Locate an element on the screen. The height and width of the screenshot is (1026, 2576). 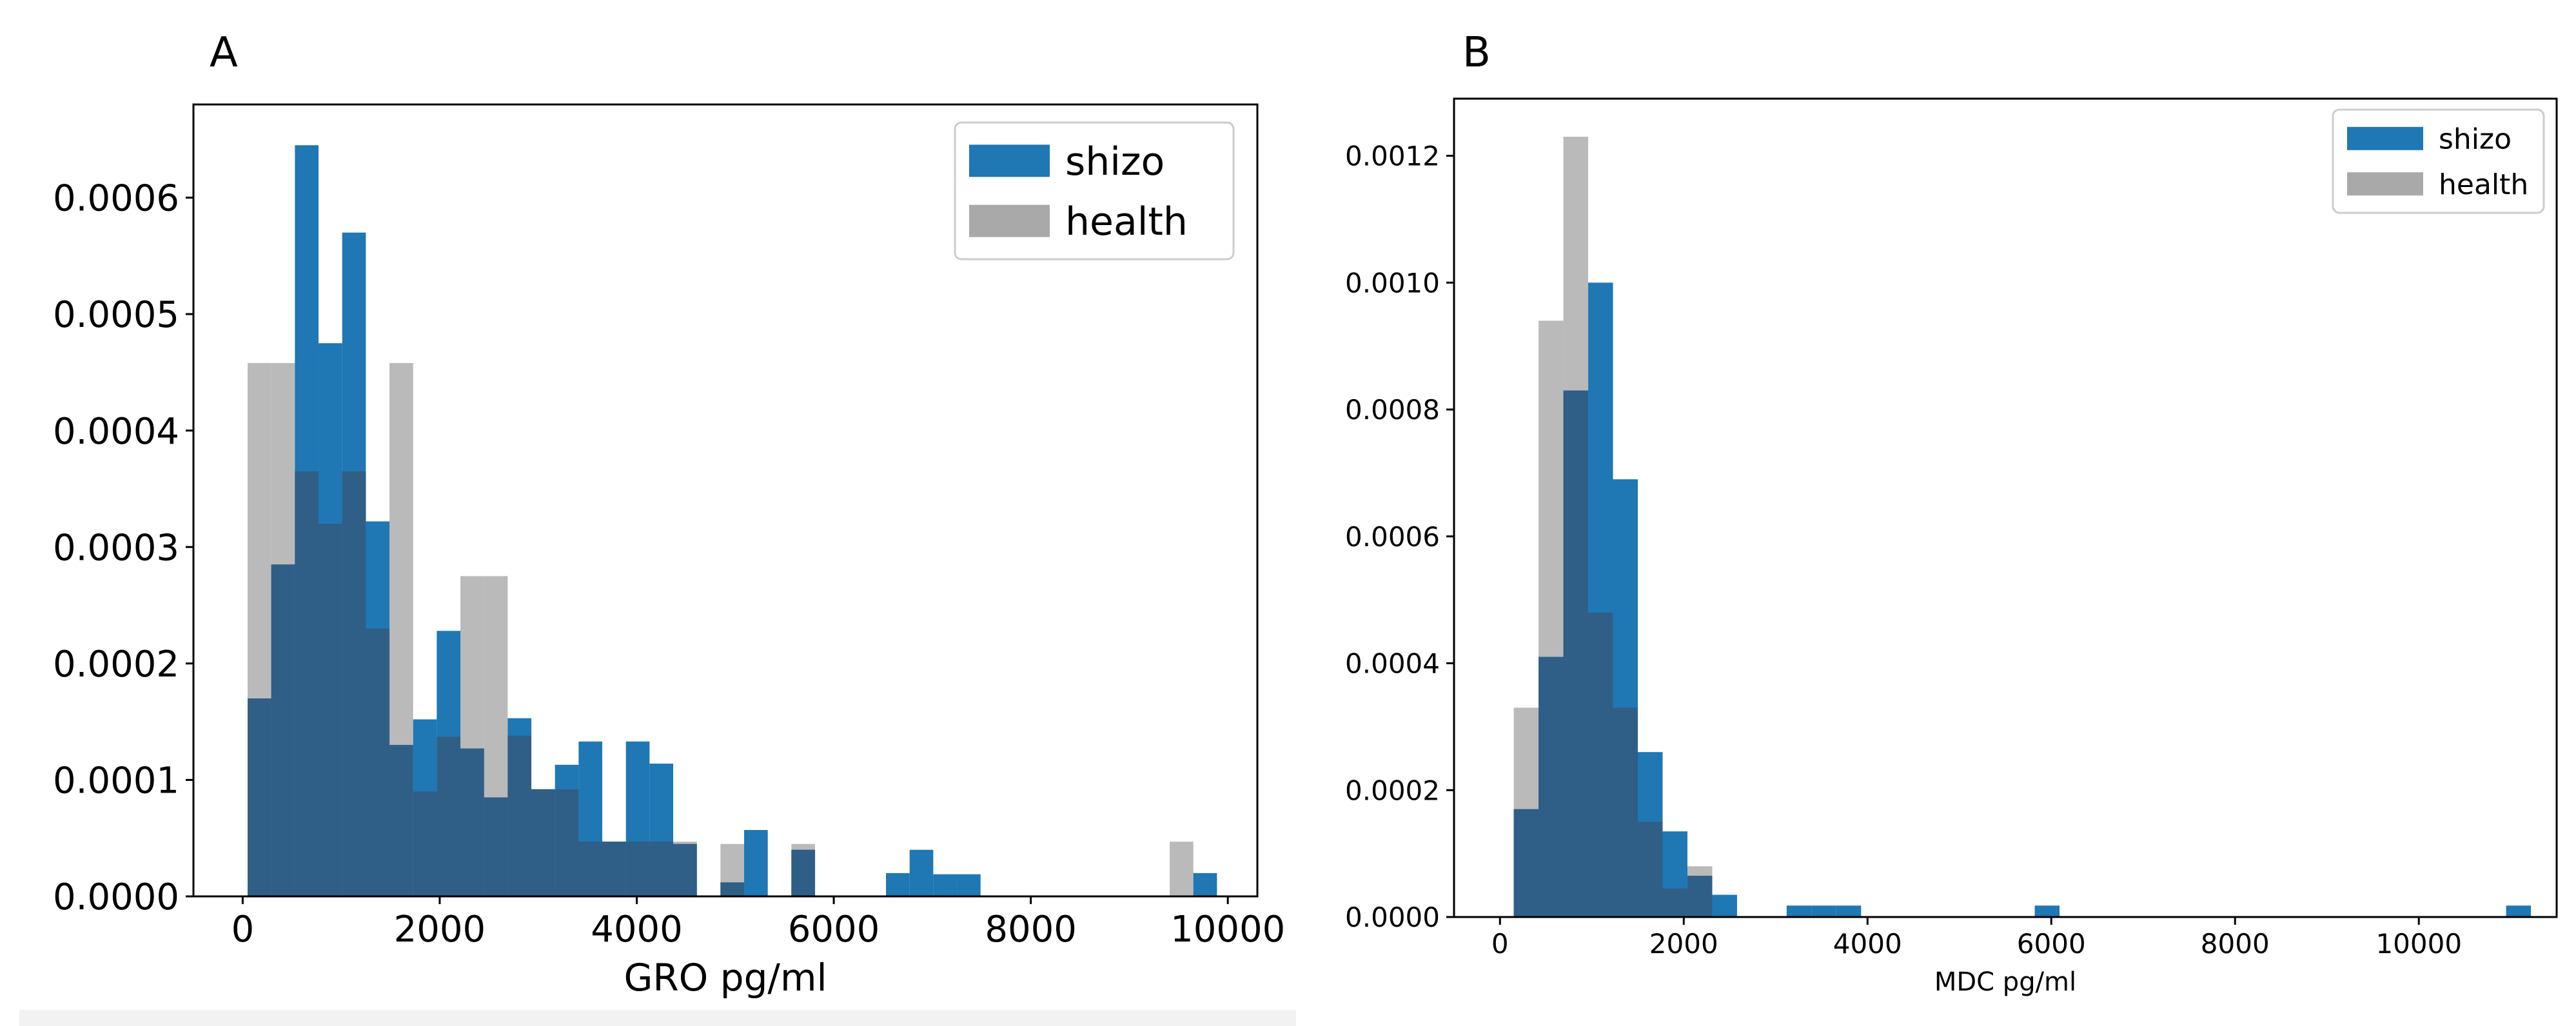
y-tick-label: 0.0003 is located at coordinates (116, 548).